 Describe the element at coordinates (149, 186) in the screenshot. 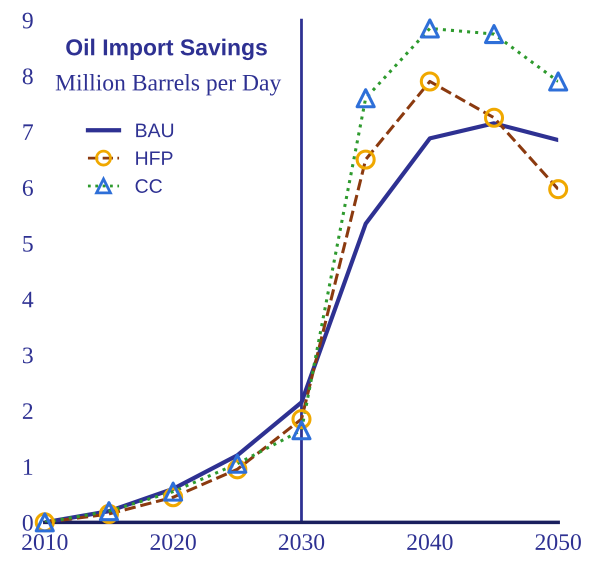

I see `legend-label: CC` at that location.